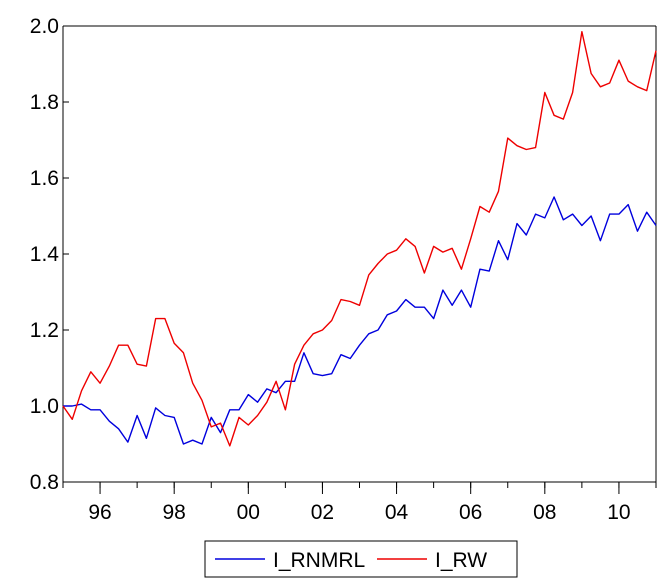 The height and width of the screenshot is (587, 659). I want to click on x-tick-label: 08, so click(544, 512).